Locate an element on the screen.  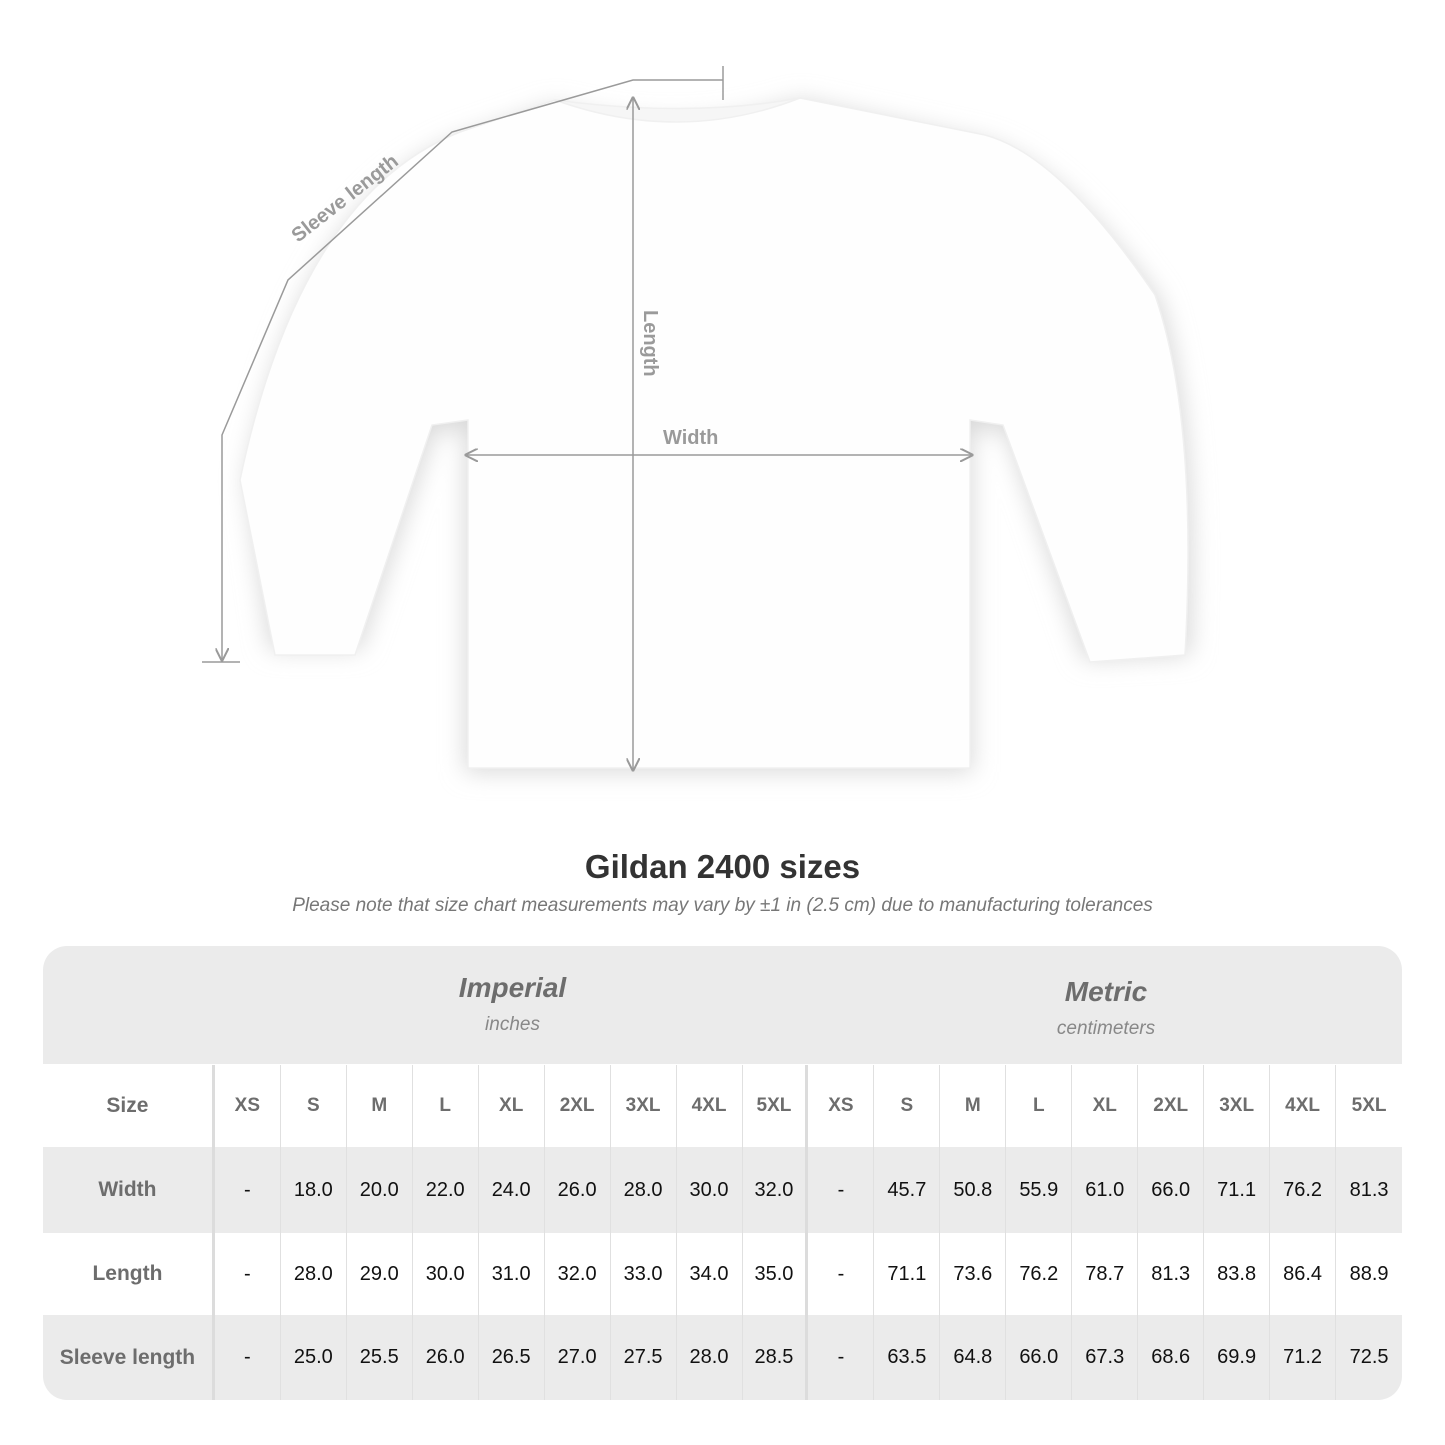
width-label: Width is located at coordinates (690, 438).